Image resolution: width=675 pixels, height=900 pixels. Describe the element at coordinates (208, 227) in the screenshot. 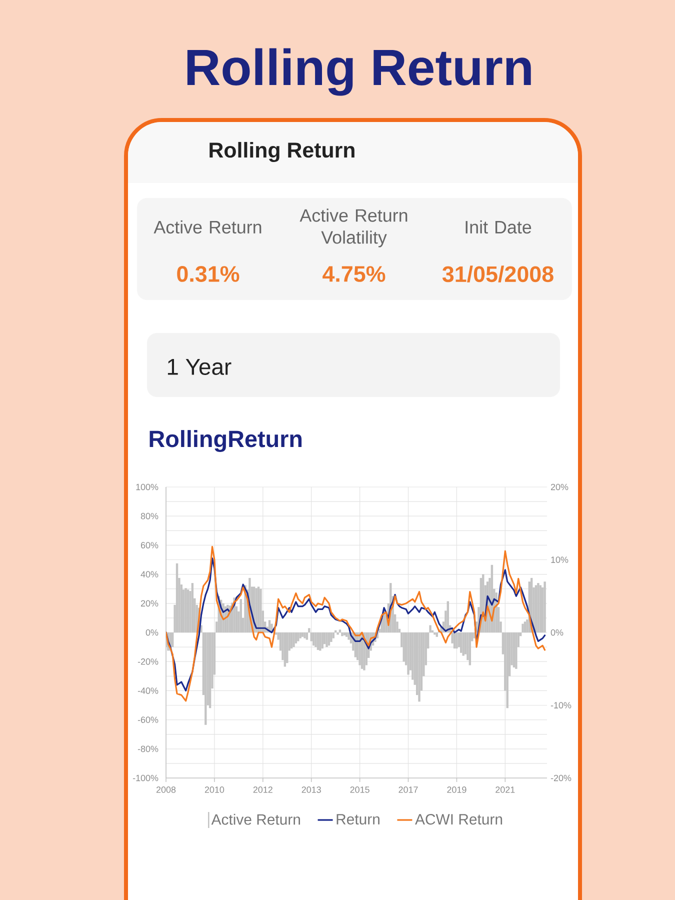

I see `text: Active Return` at that location.